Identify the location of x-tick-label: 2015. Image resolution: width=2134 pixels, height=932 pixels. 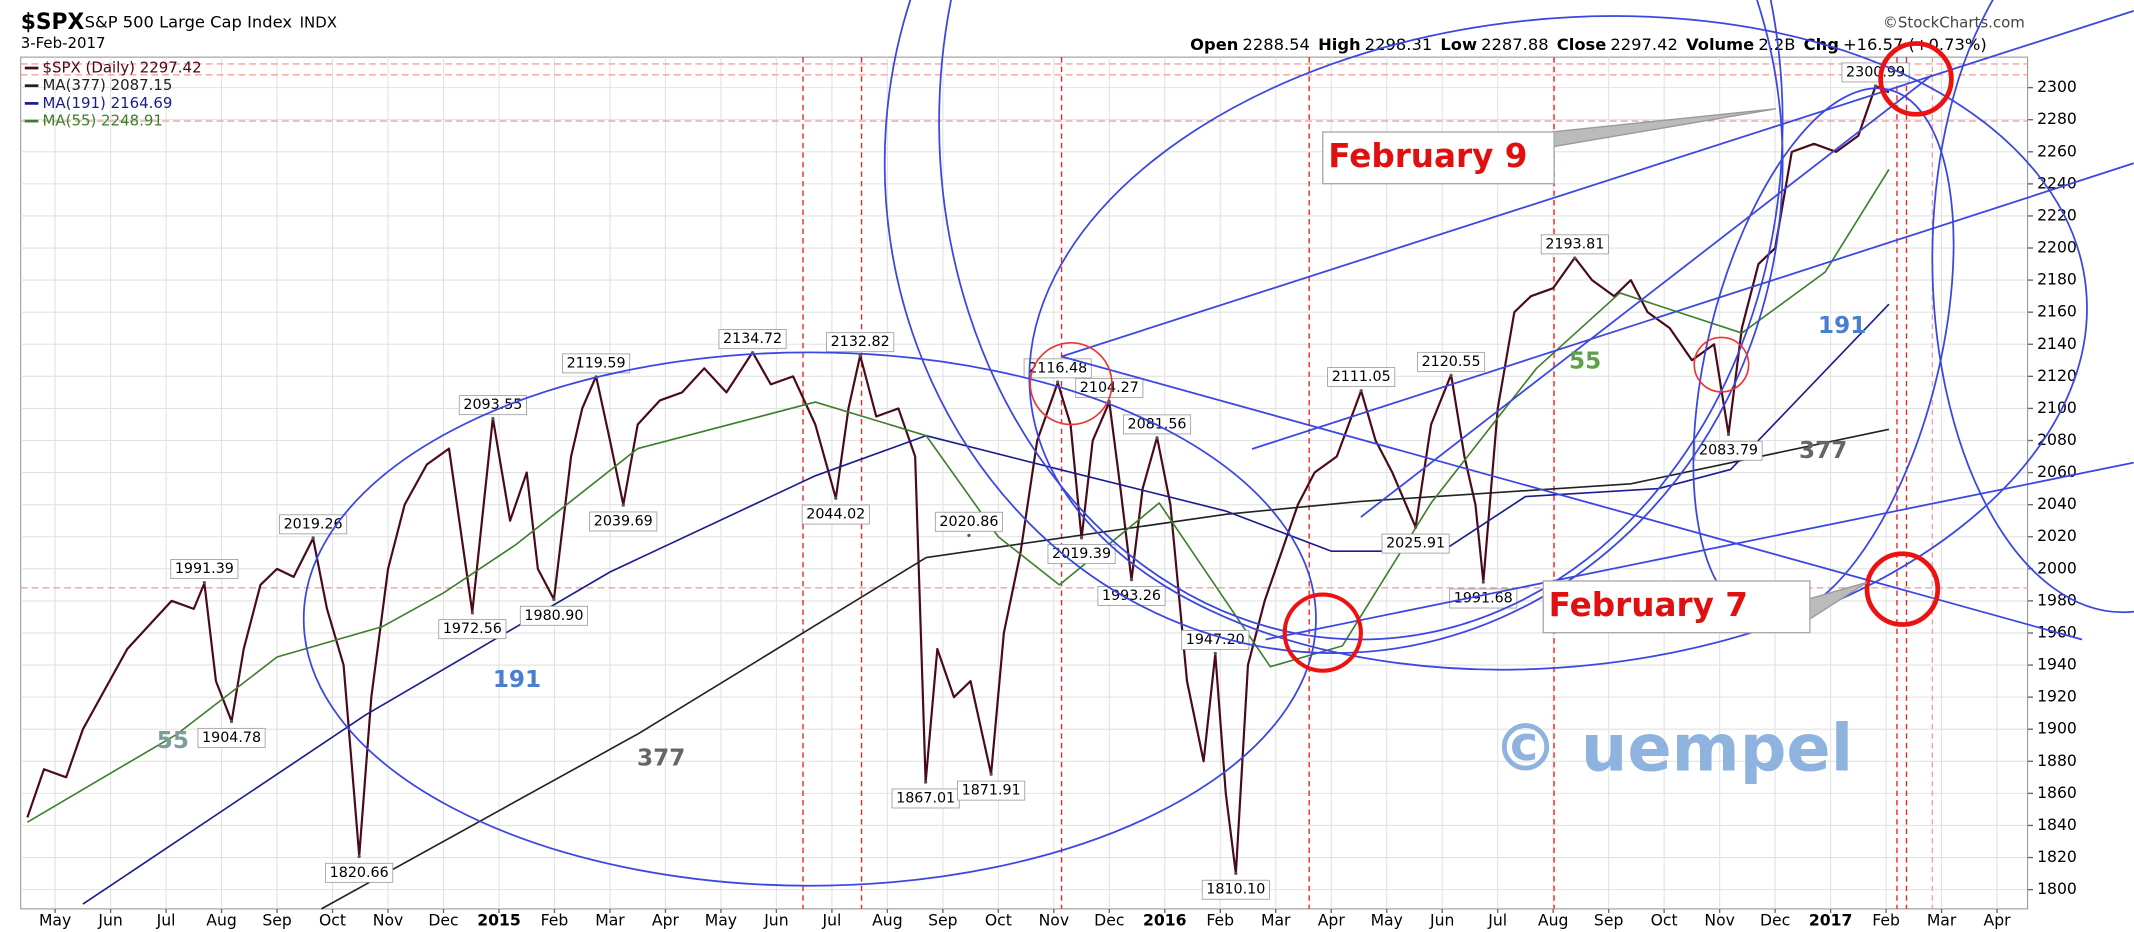
(498, 920).